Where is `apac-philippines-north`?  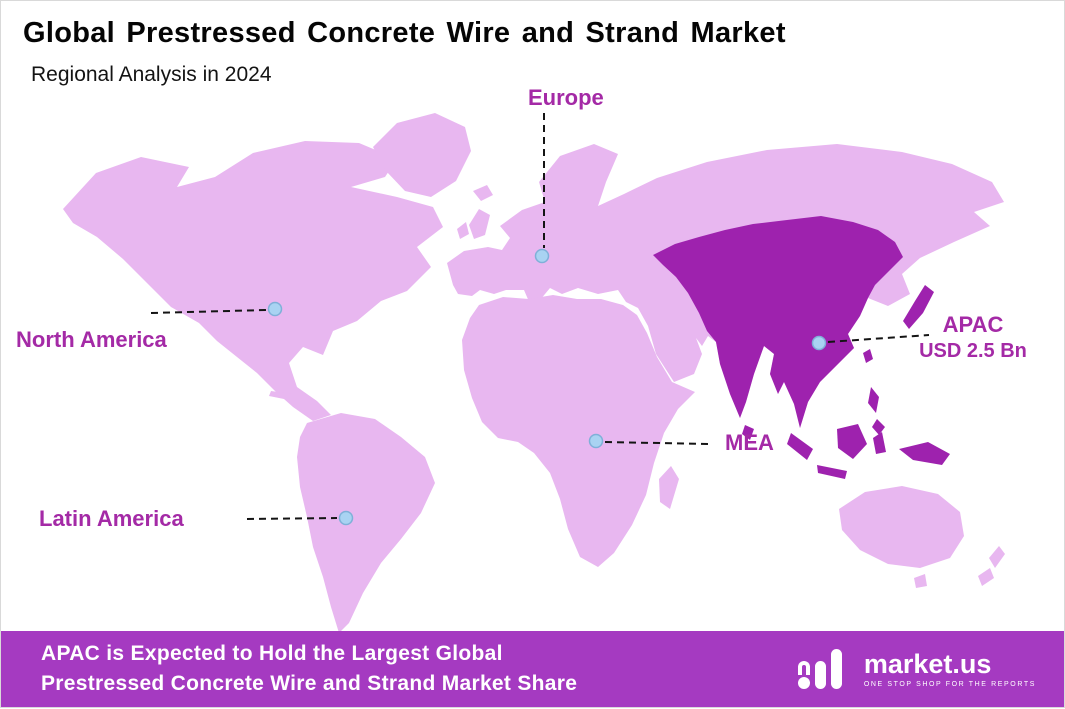
apac-philippines-north is located at coordinates (873, 400).